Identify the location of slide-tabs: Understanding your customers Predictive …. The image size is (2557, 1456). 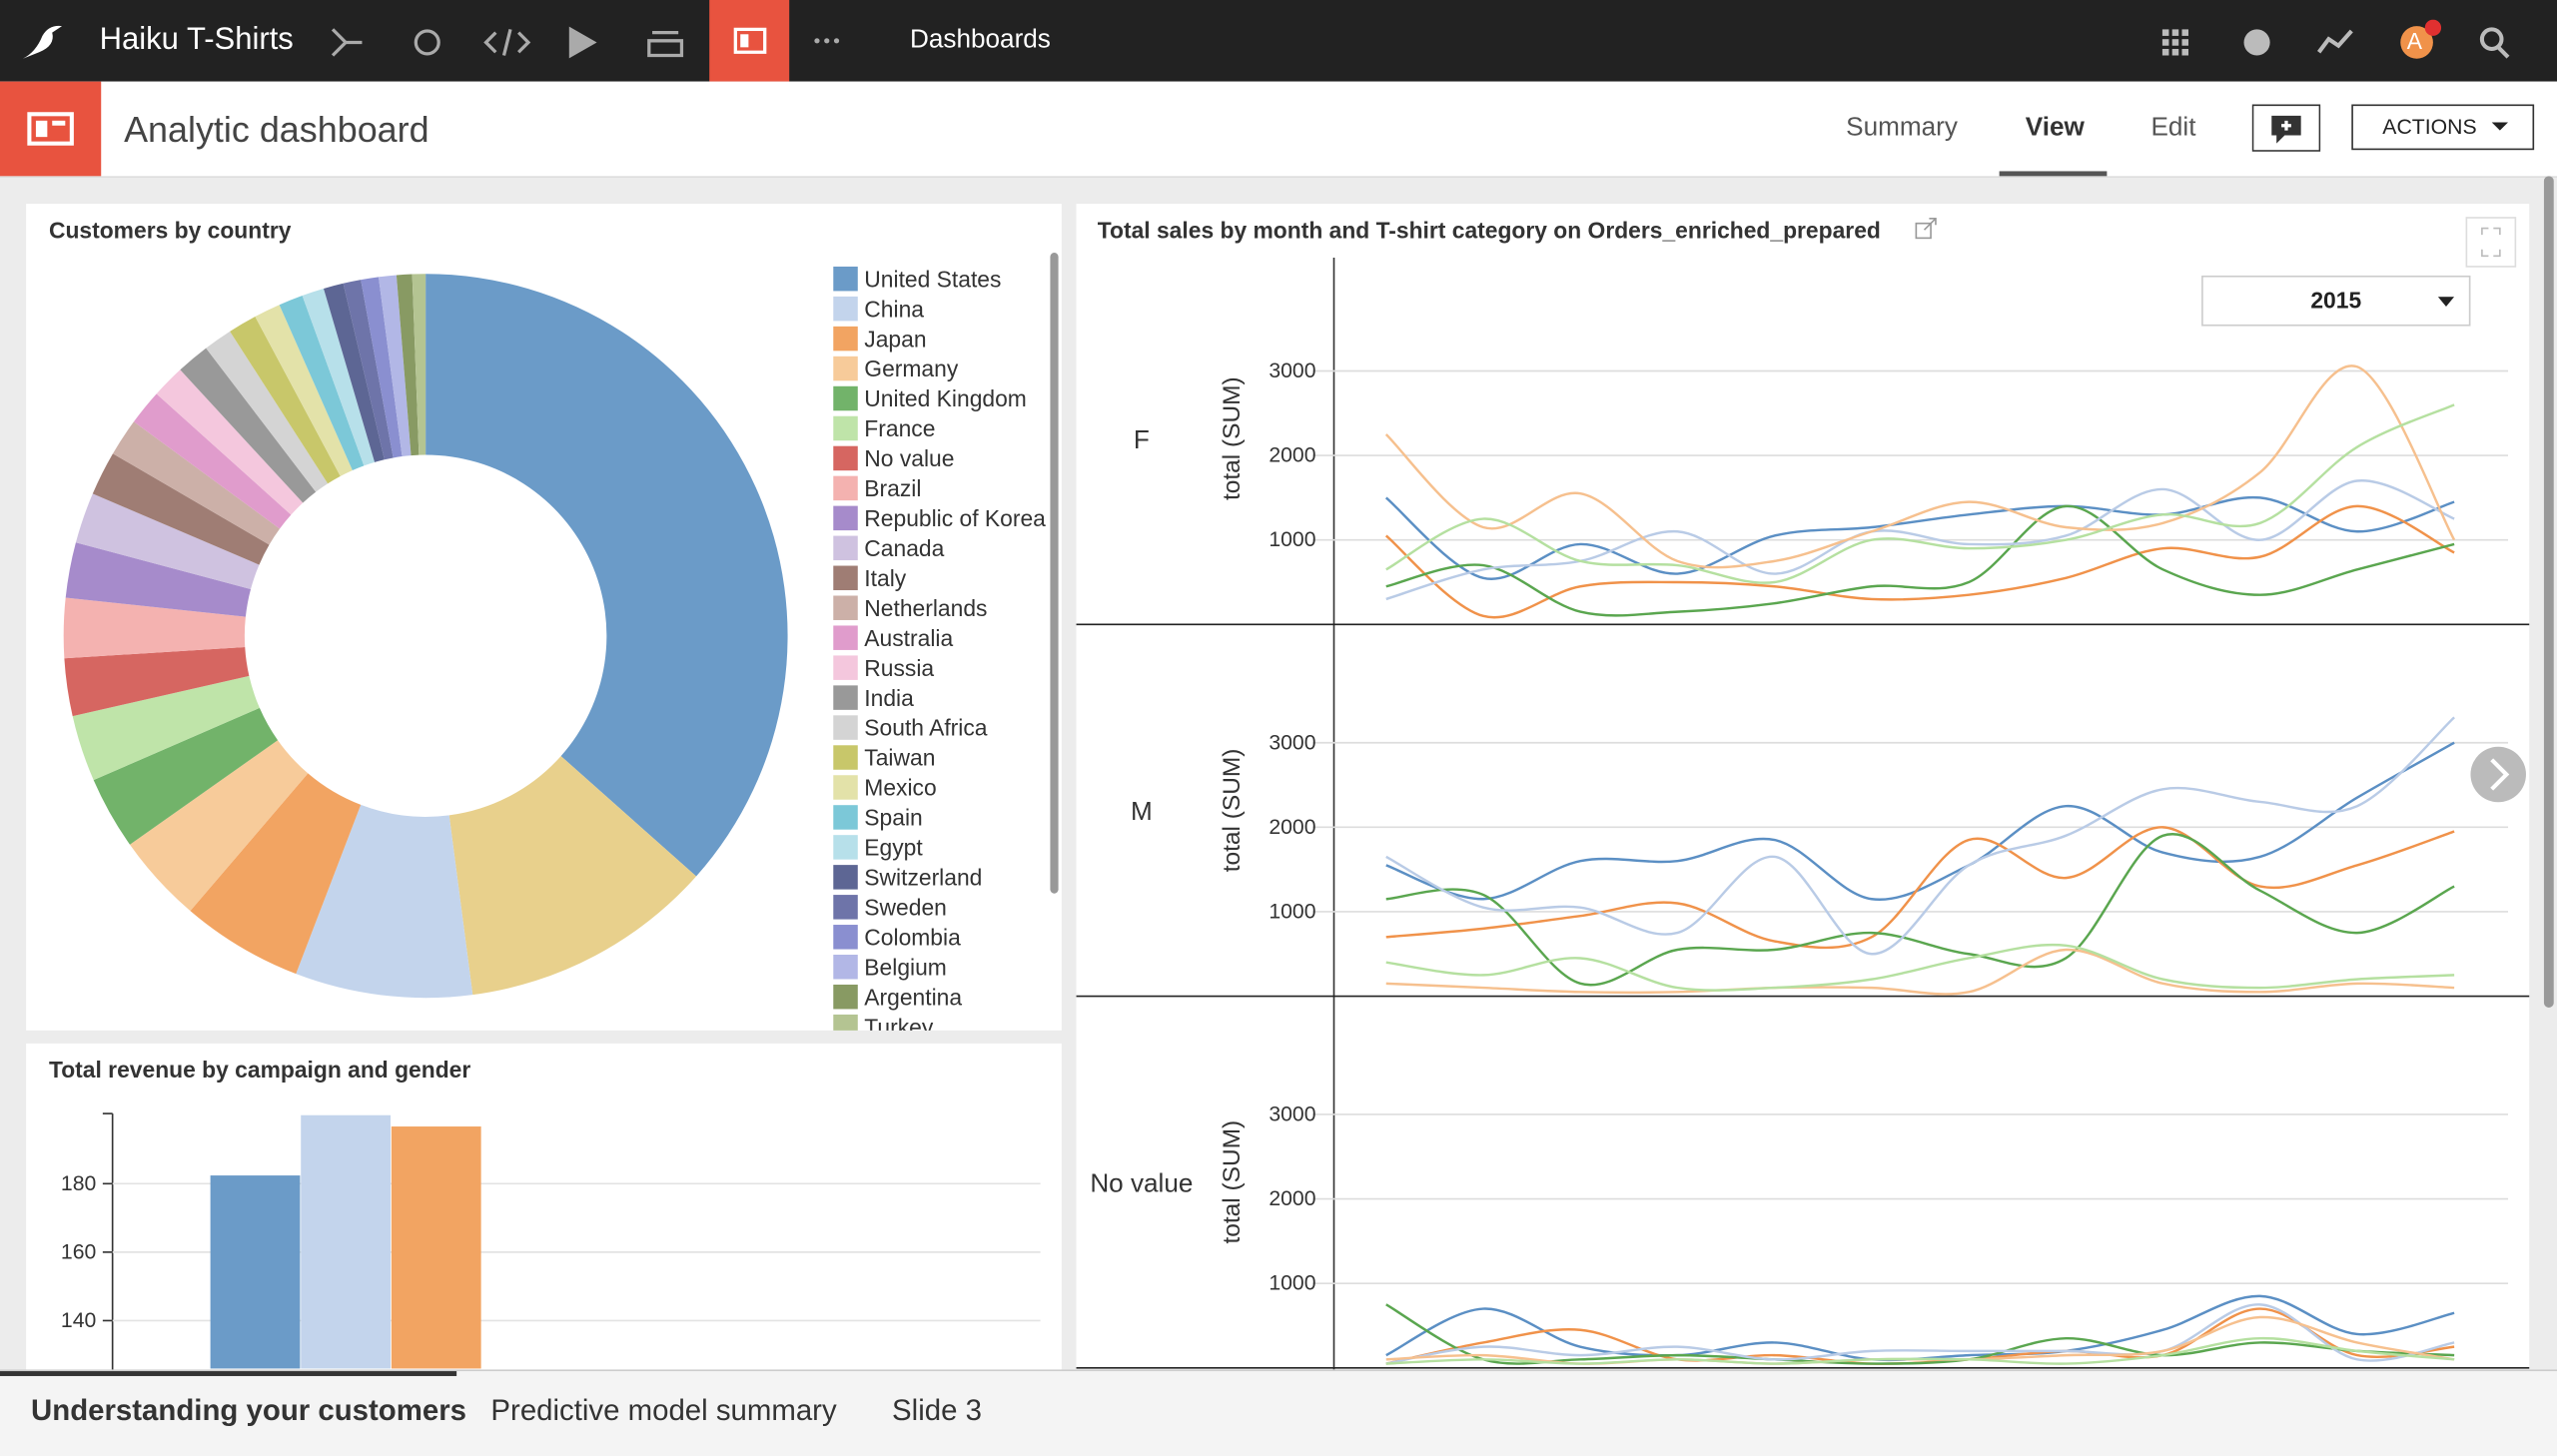
(1278, 1412).